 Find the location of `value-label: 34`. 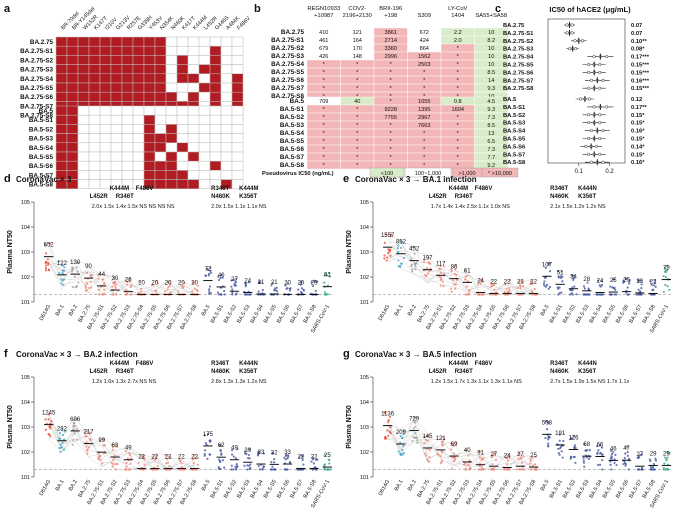

value-label: 34 is located at coordinates (573, 278).